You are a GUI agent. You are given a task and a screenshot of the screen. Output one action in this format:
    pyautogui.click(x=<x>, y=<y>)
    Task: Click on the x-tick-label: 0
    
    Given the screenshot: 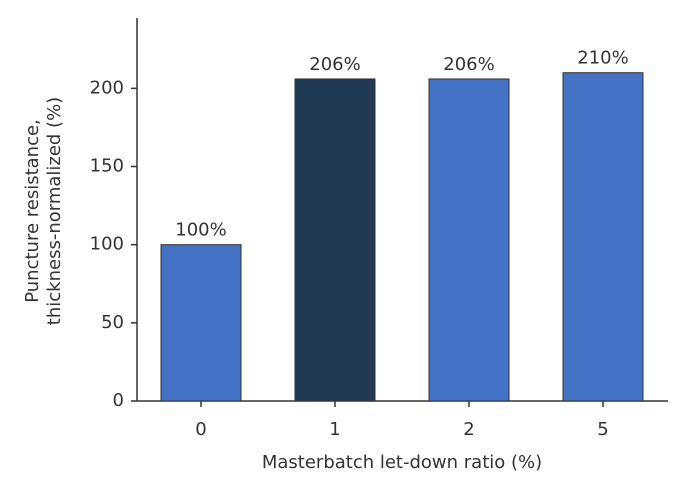 What is the action you would take?
    pyautogui.click(x=200, y=429)
    